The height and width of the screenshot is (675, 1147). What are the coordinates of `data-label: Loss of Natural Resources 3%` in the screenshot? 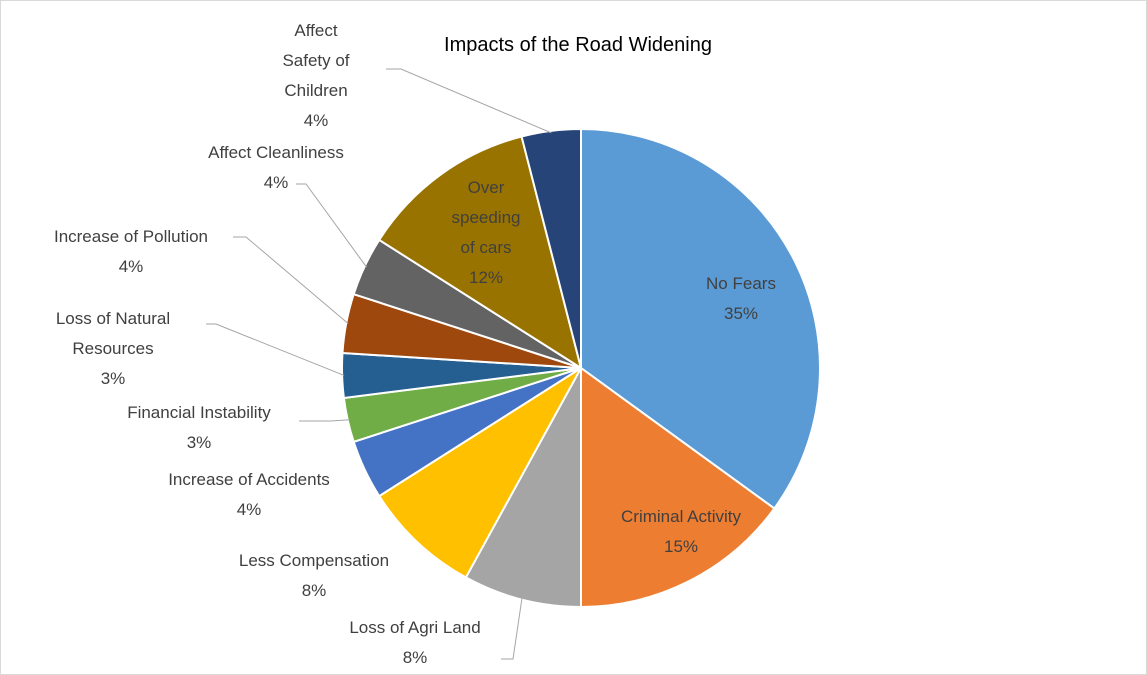 It's located at (113, 349).